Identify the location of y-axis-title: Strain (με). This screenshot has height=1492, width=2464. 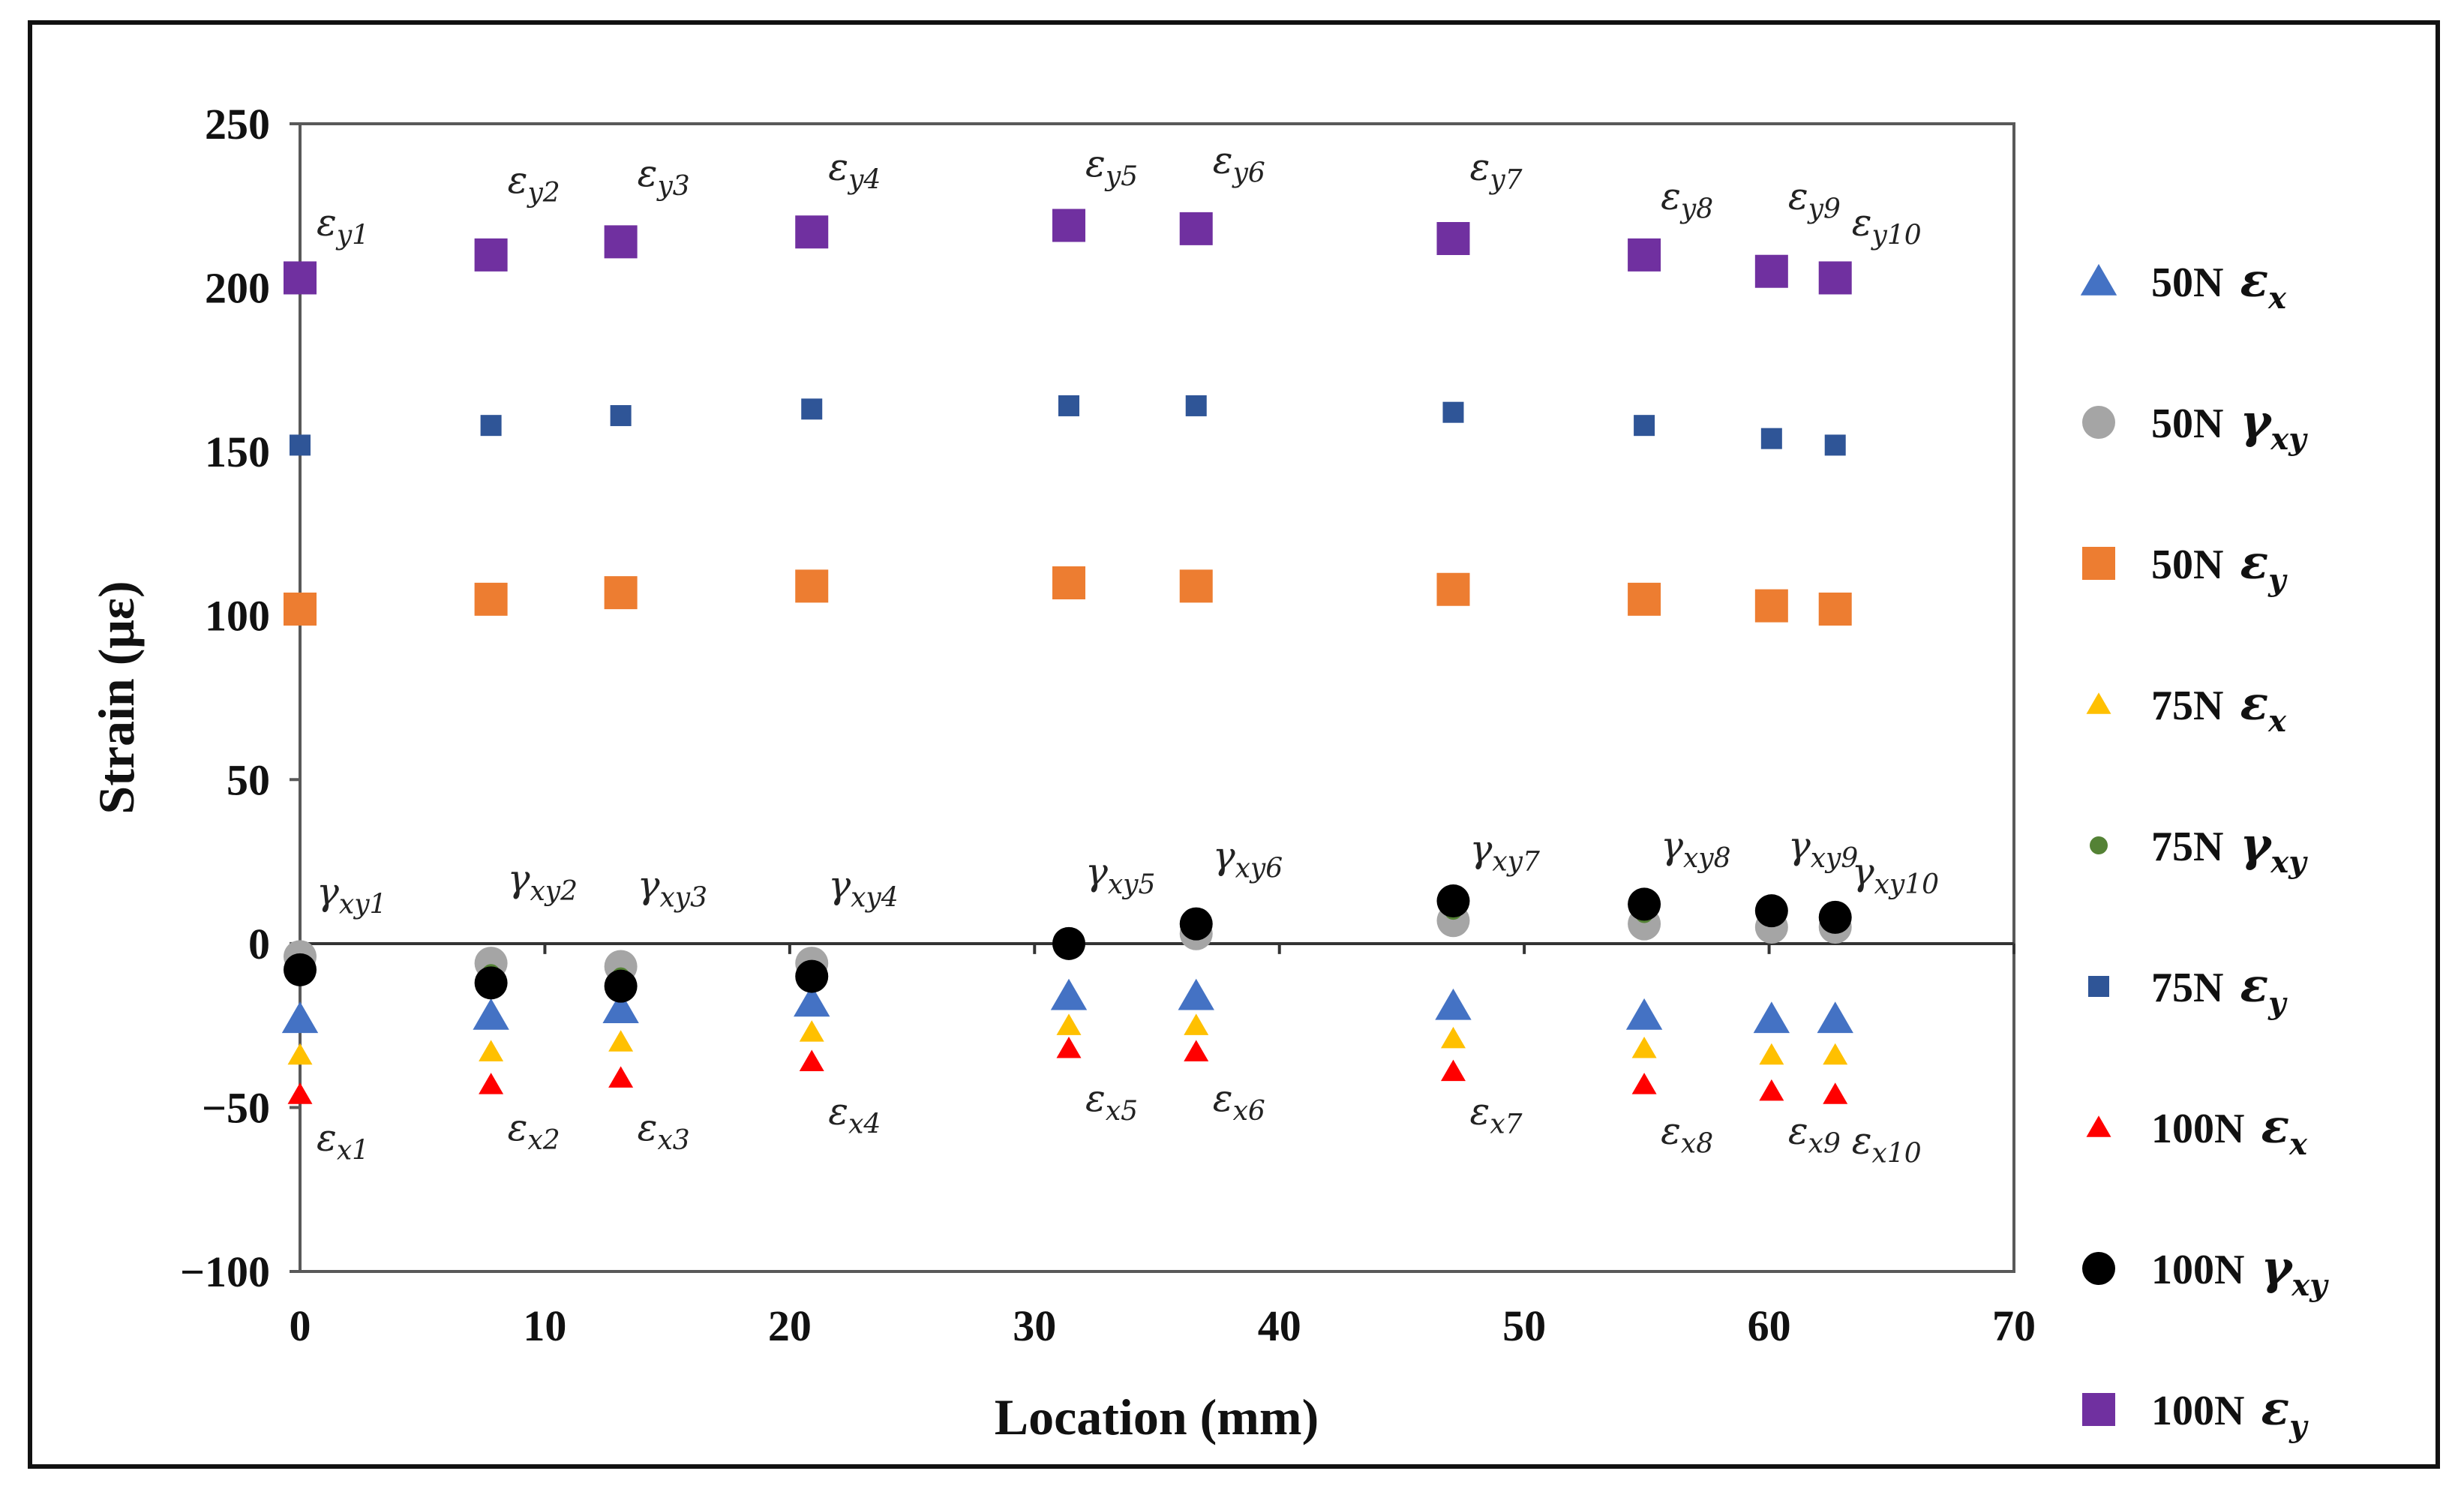
(116, 697).